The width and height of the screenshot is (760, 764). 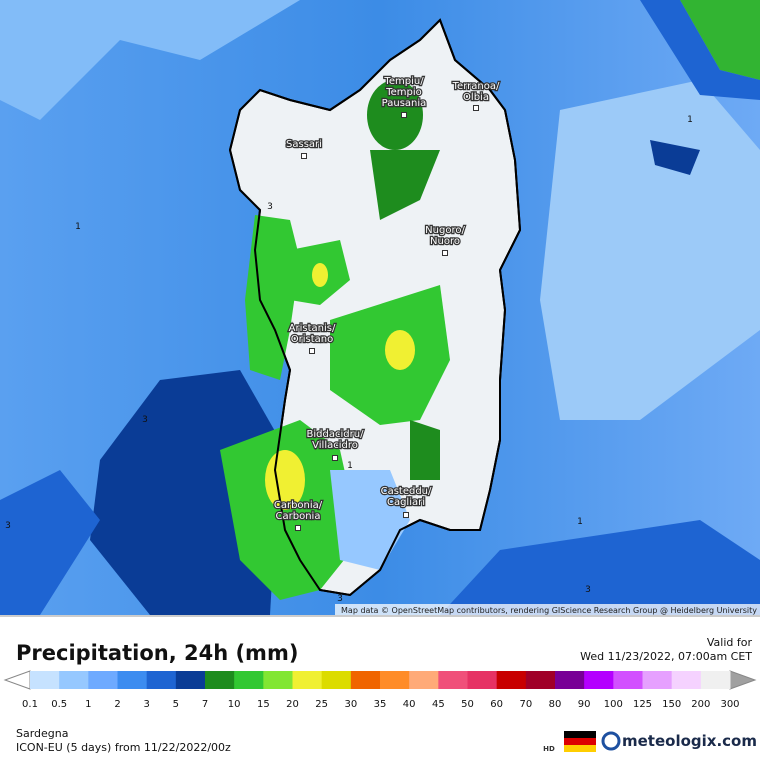 What do you see at coordinates (549, 749) in the screenshot?
I see `hd-badge: HD` at bounding box center [549, 749].